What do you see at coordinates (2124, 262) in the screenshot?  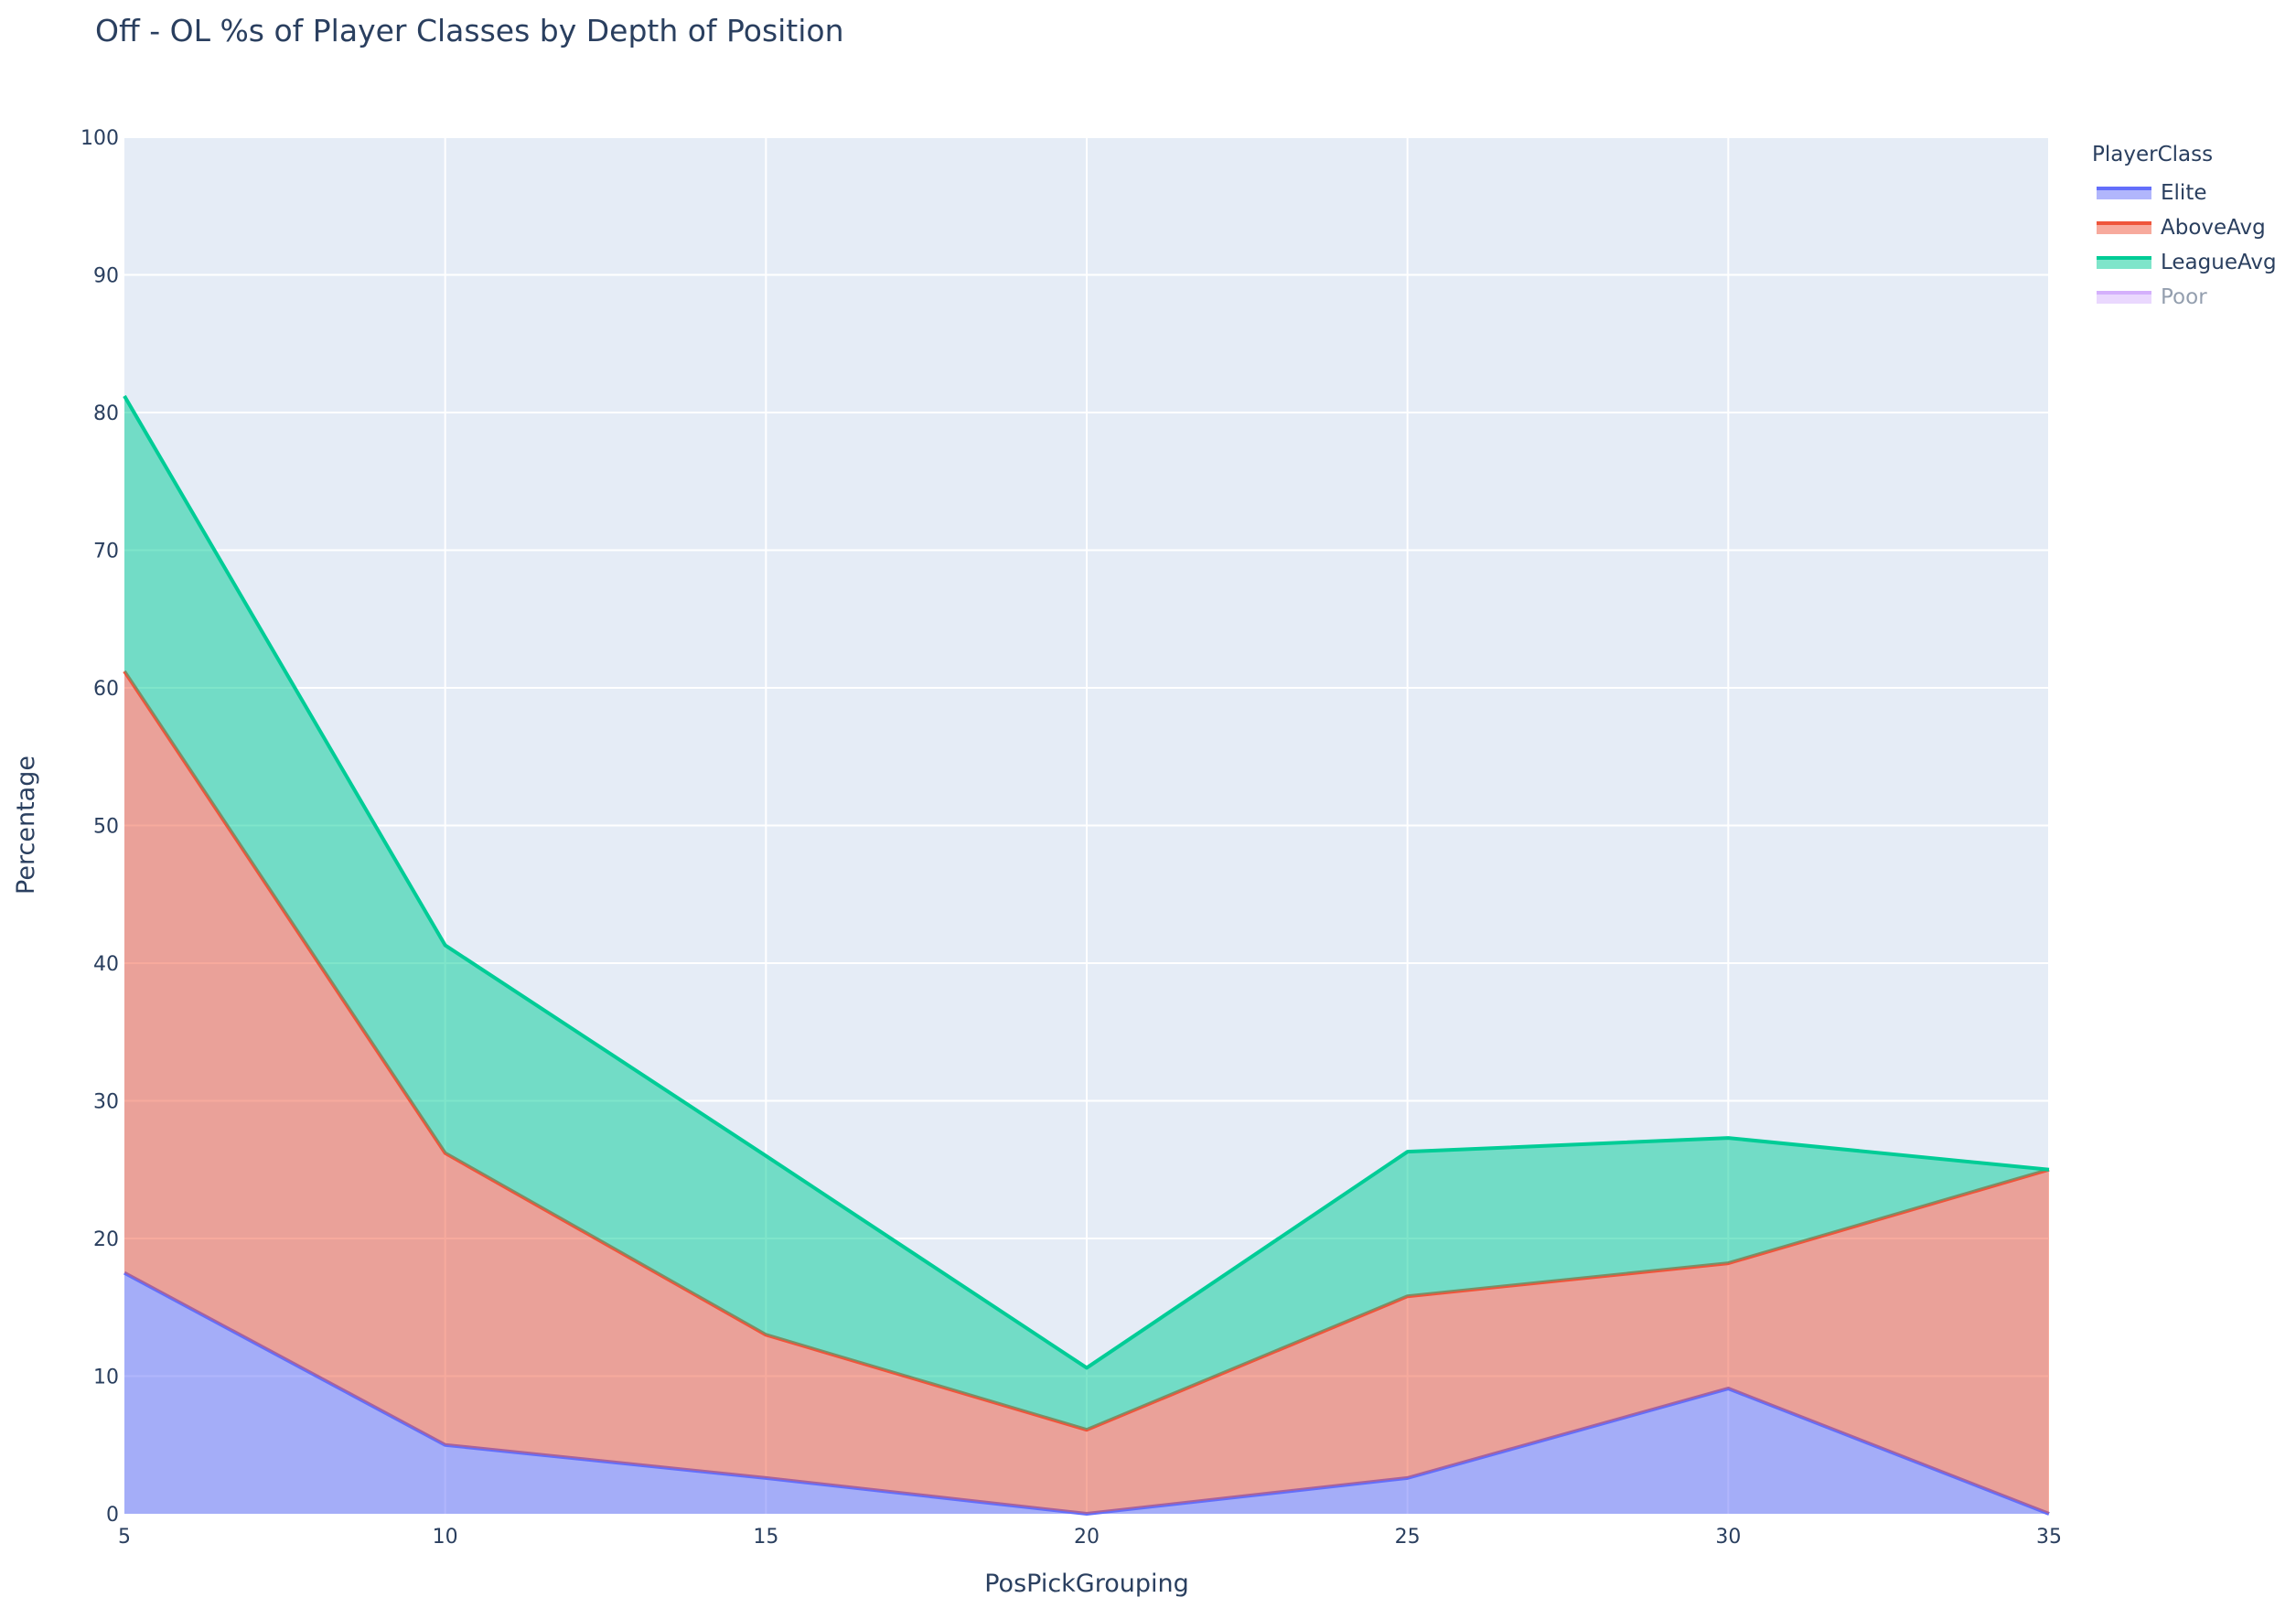 I see `leagueavg-swatch-icon` at bounding box center [2124, 262].